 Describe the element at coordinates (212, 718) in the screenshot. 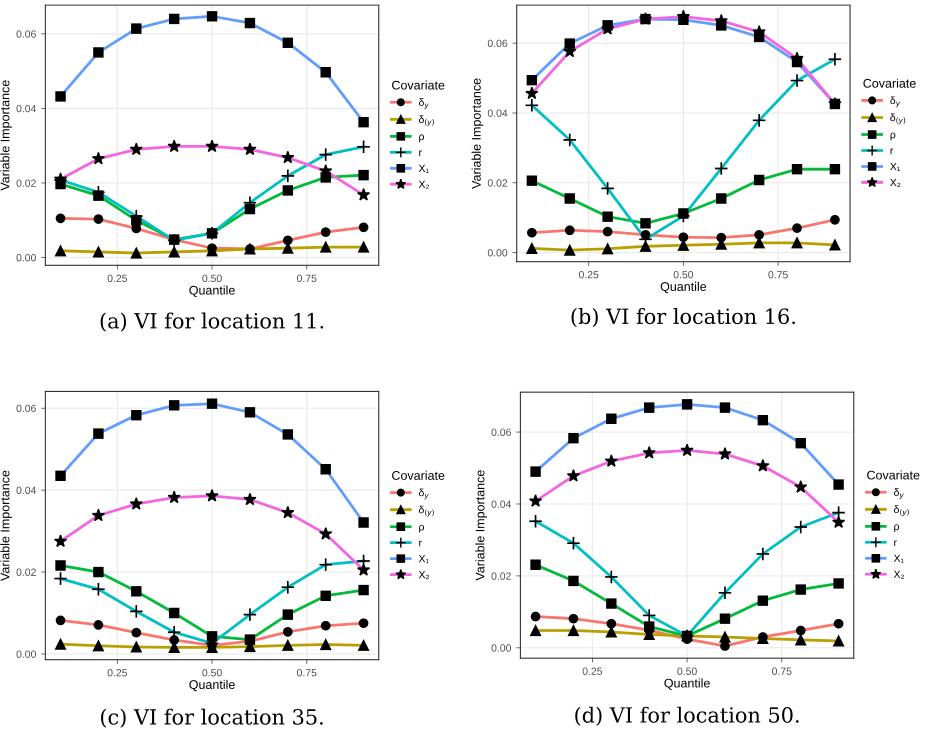

I see `text: (c) VI for location 35.` at that location.